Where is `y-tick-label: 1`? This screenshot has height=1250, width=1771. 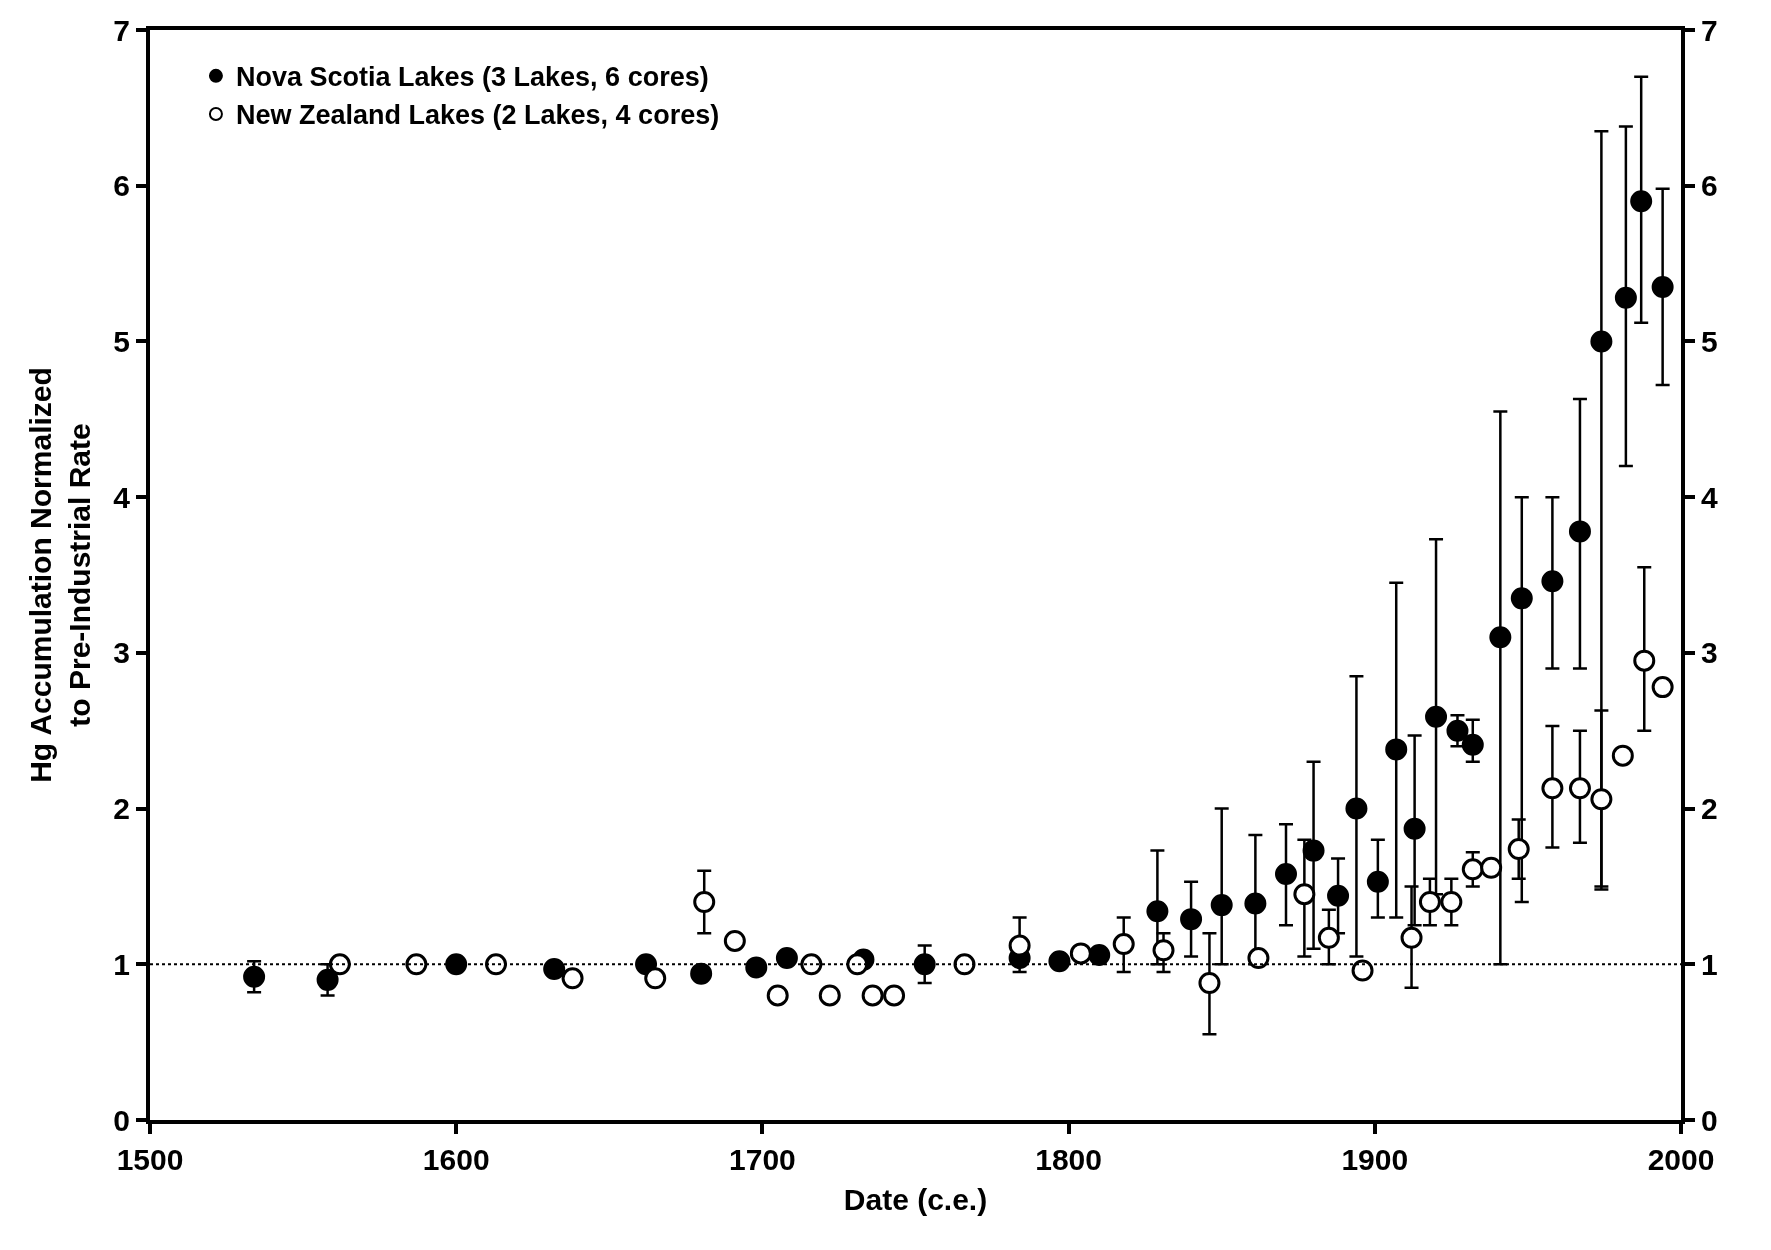 y-tick-label: 1 is located at coordinates (121, 964).